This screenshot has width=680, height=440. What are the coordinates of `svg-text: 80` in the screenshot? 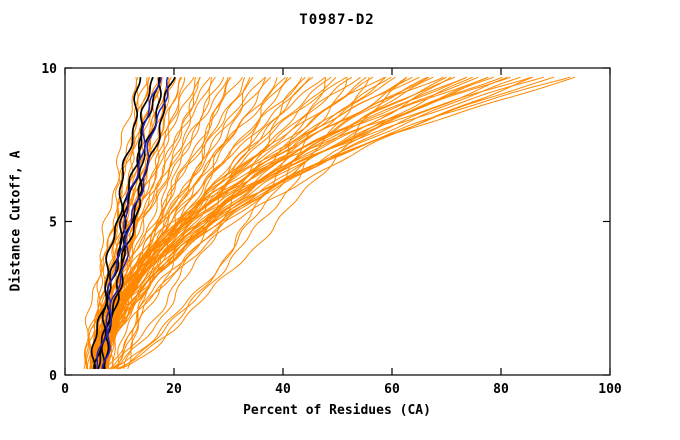 It's located at (501, 389).